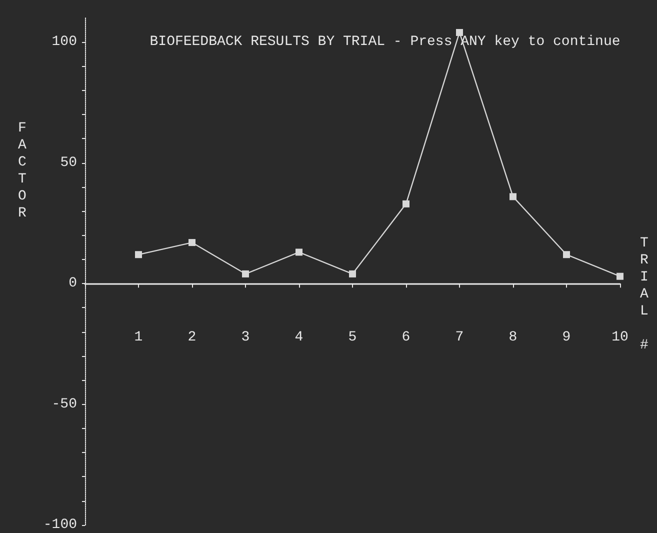 The width and height of the screenshot is (657, 533). Describe the element at coordinates (68, 162) in the screenshot. I see `y-tick-label: 50` at that location.